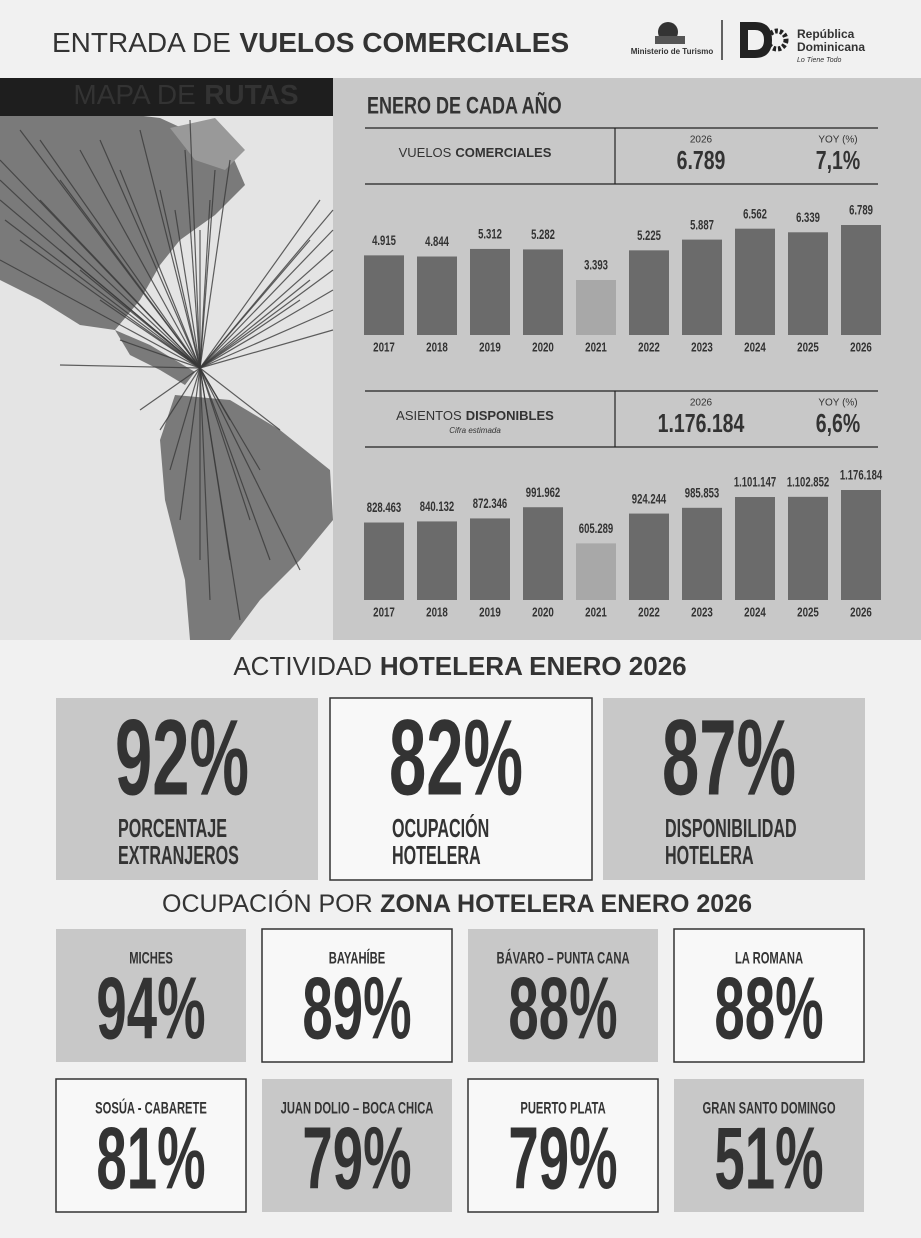 The width and height of the screenshot is (921, 1238). What do you see at coordinates (819, 60) in the screenshot?
I see `brand-slogan: Lo Tiene Todo` at bounding box center [819, 60].